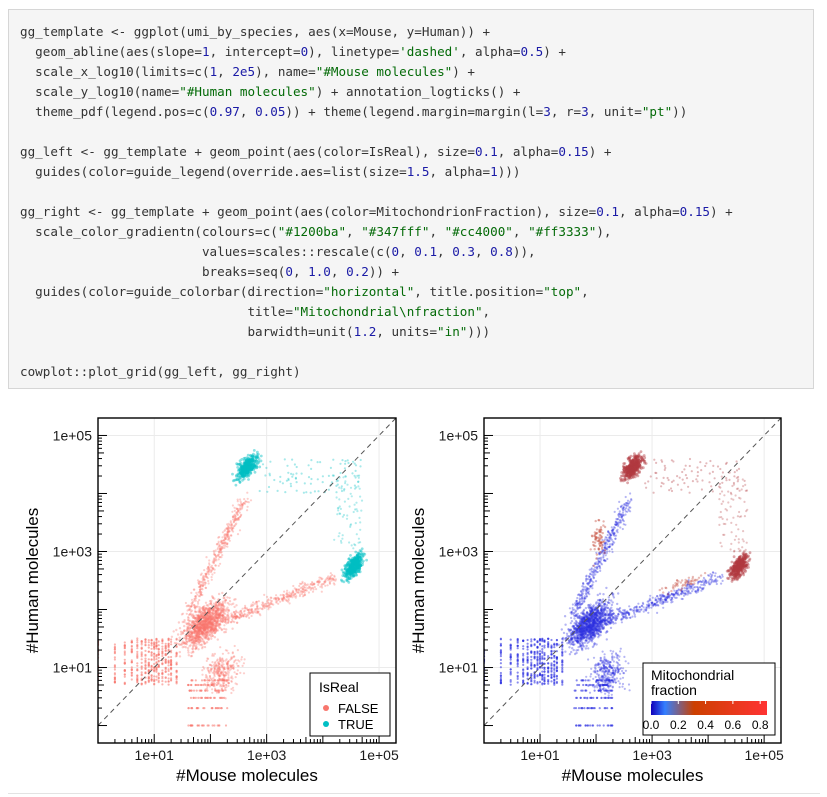 The width and height of the screenshot is (827, 797). What do you see at coordinates (289, 271) in the screenshot?
I see `code-number: 0` at bounding box center [289, 271].